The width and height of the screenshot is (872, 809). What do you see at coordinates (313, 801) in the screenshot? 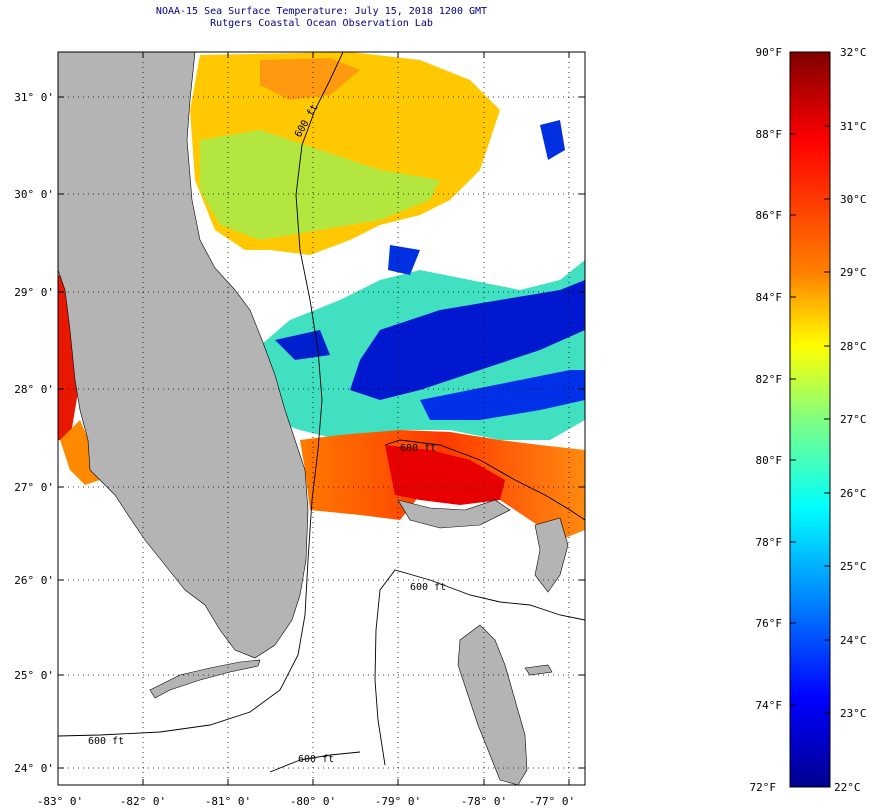
I see `lon-label: -80° 0'` at bounding box center [313, 801].